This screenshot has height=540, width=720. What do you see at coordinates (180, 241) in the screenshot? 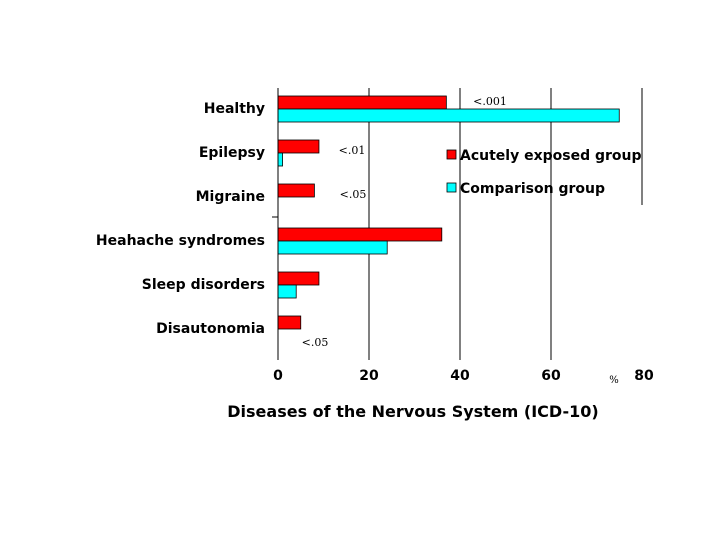
I see `category-label: Heahache syndromes` at bounding box center [180, 241].